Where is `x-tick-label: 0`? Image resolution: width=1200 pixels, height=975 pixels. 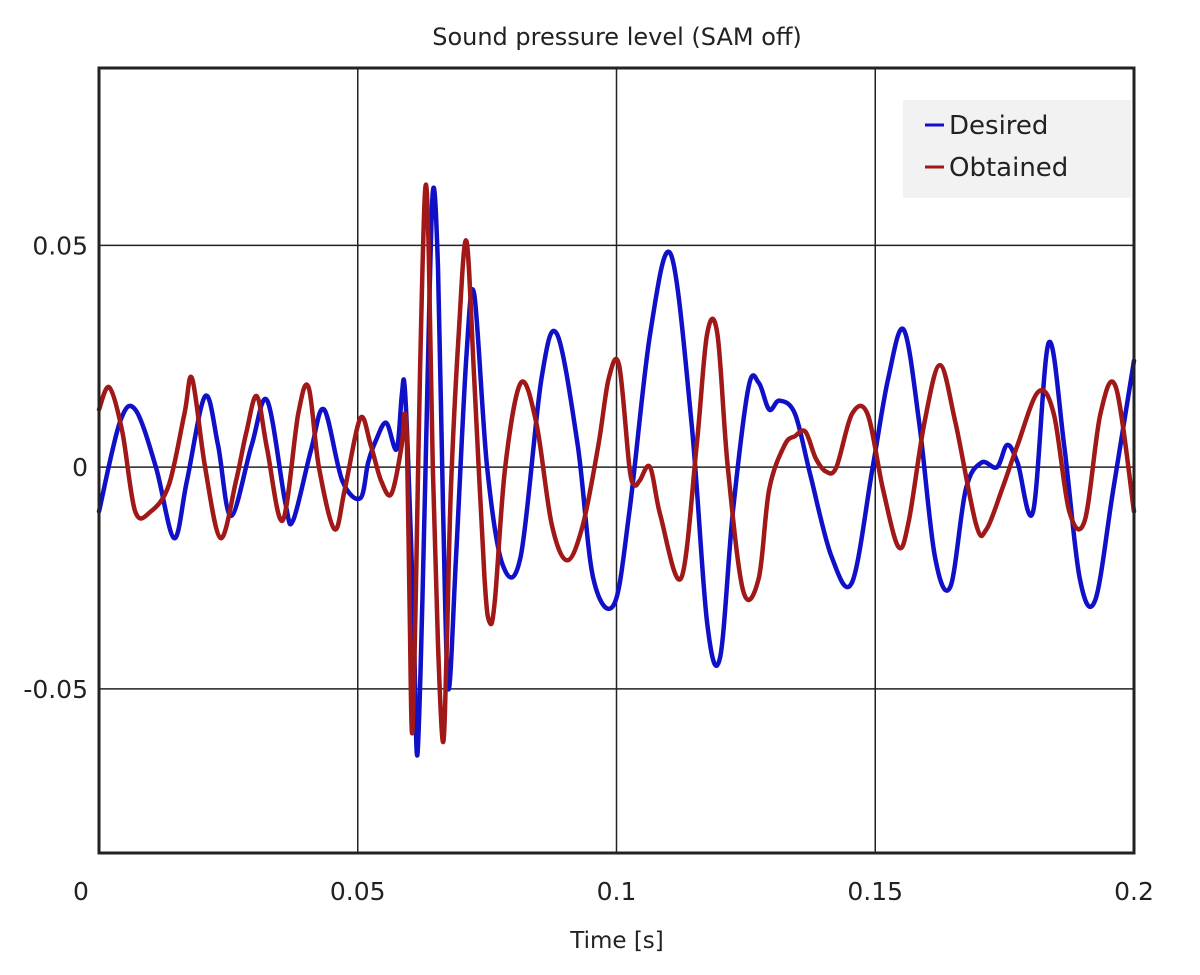 x-tick-label: 0 is located at coordinates (81, 891).